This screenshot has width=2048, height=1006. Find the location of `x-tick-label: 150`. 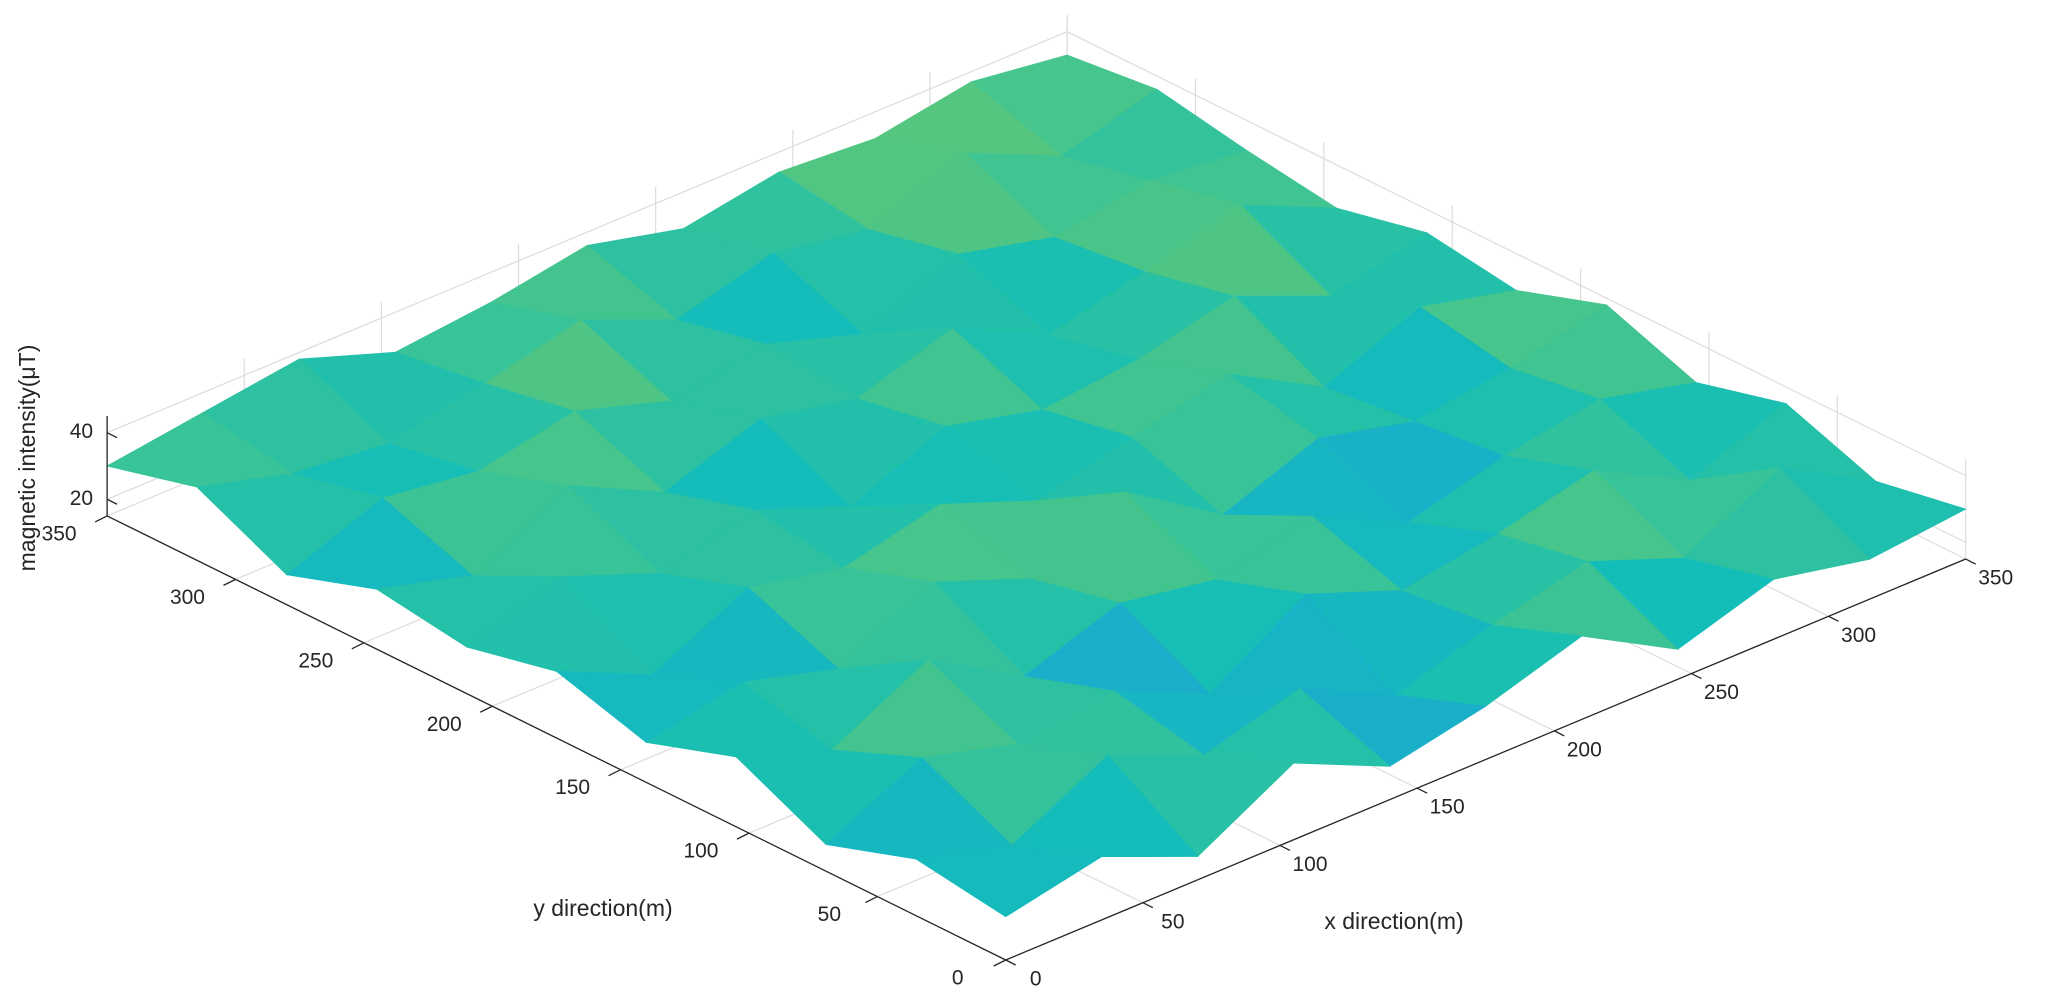

x-tick-label: 150 is located at coordinates (1447, 807).